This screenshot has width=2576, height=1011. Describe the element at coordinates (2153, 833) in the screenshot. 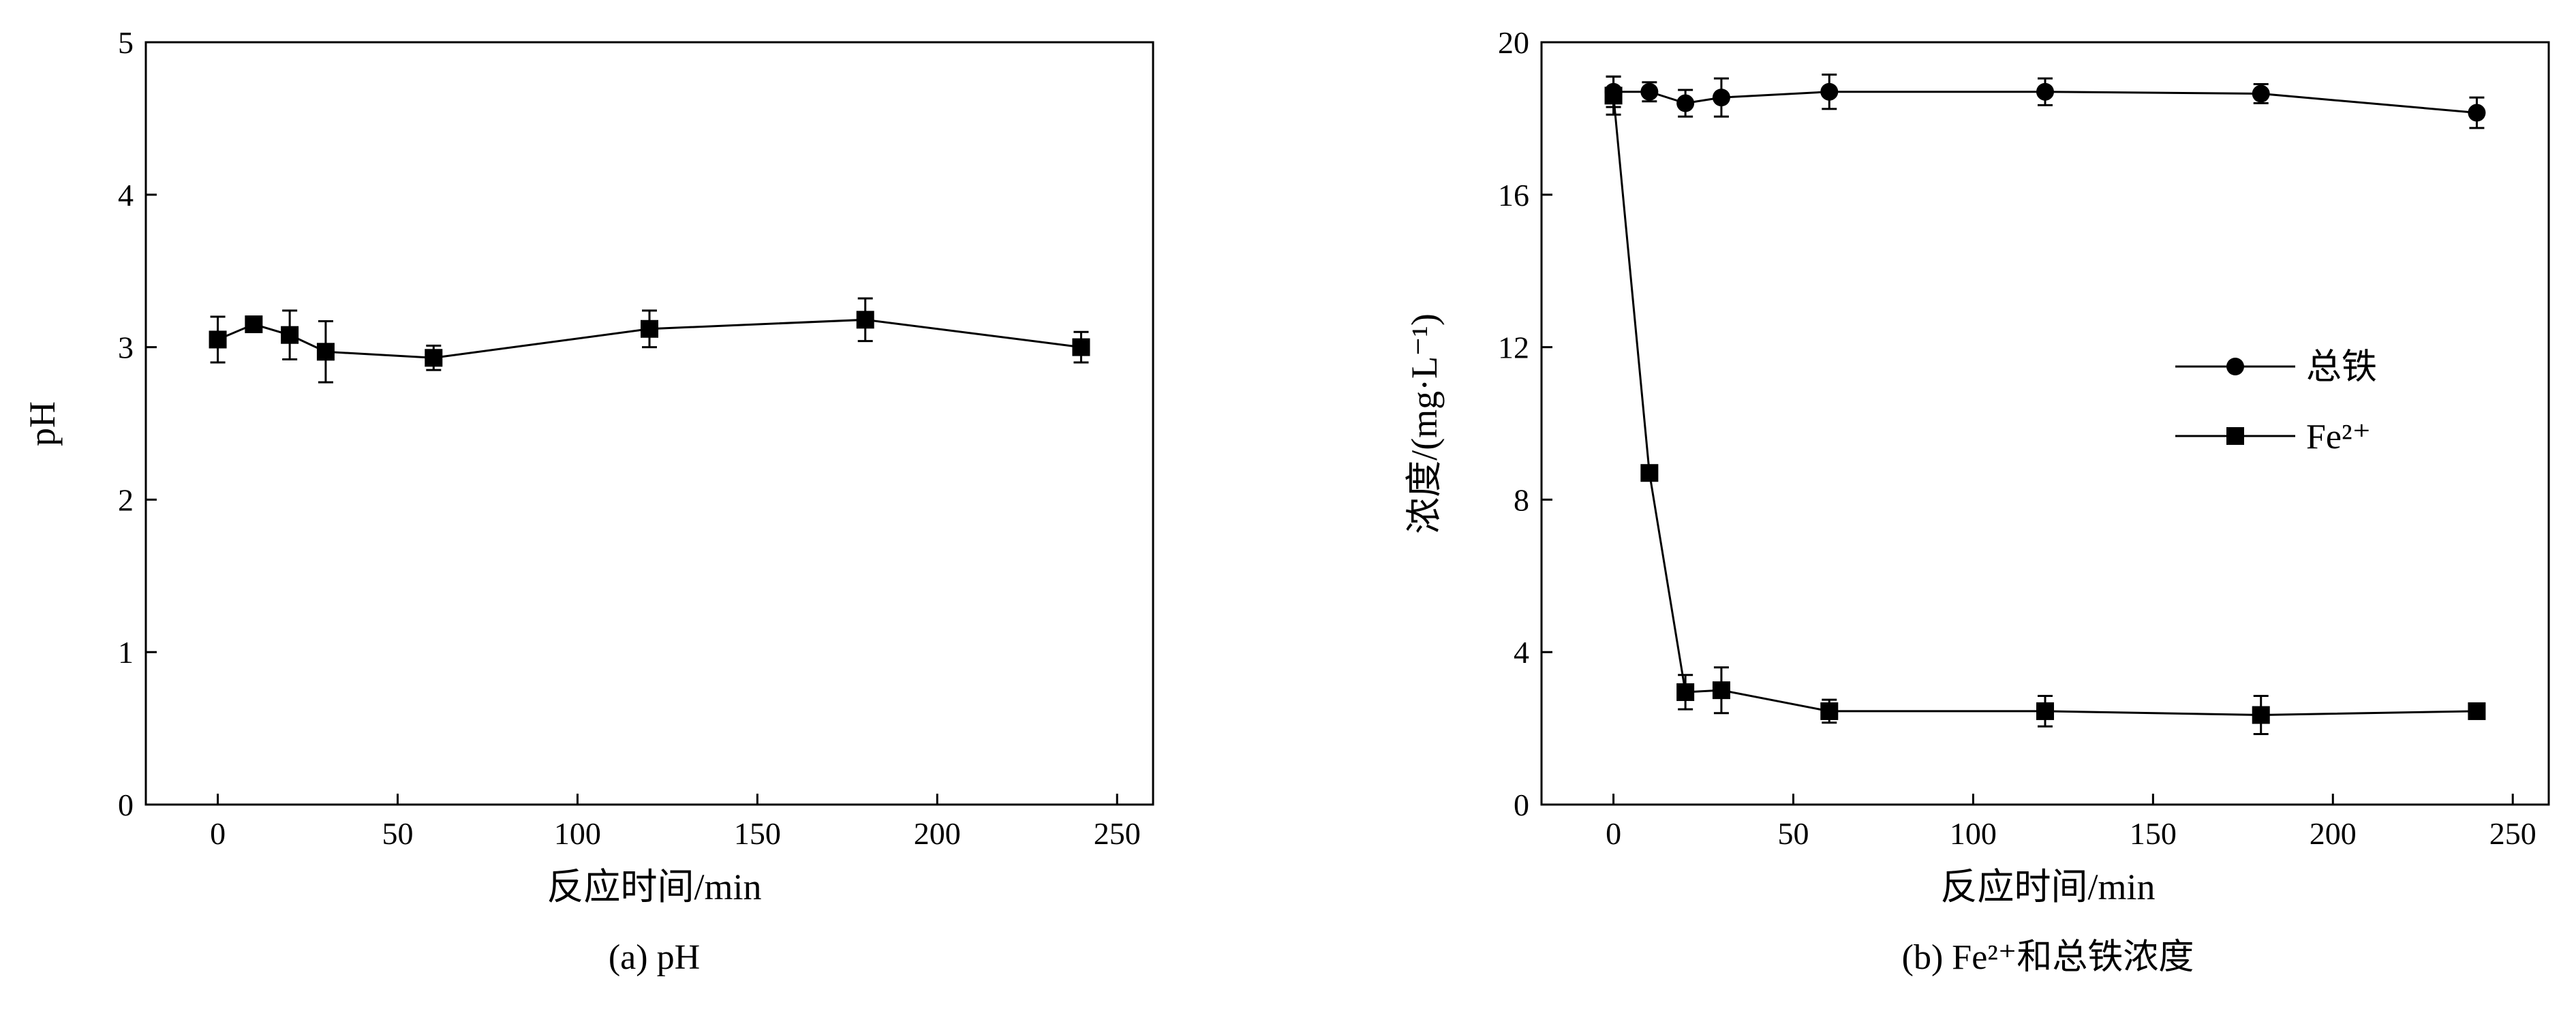

I see `panel-b-x-tick-label: 150` at that location.